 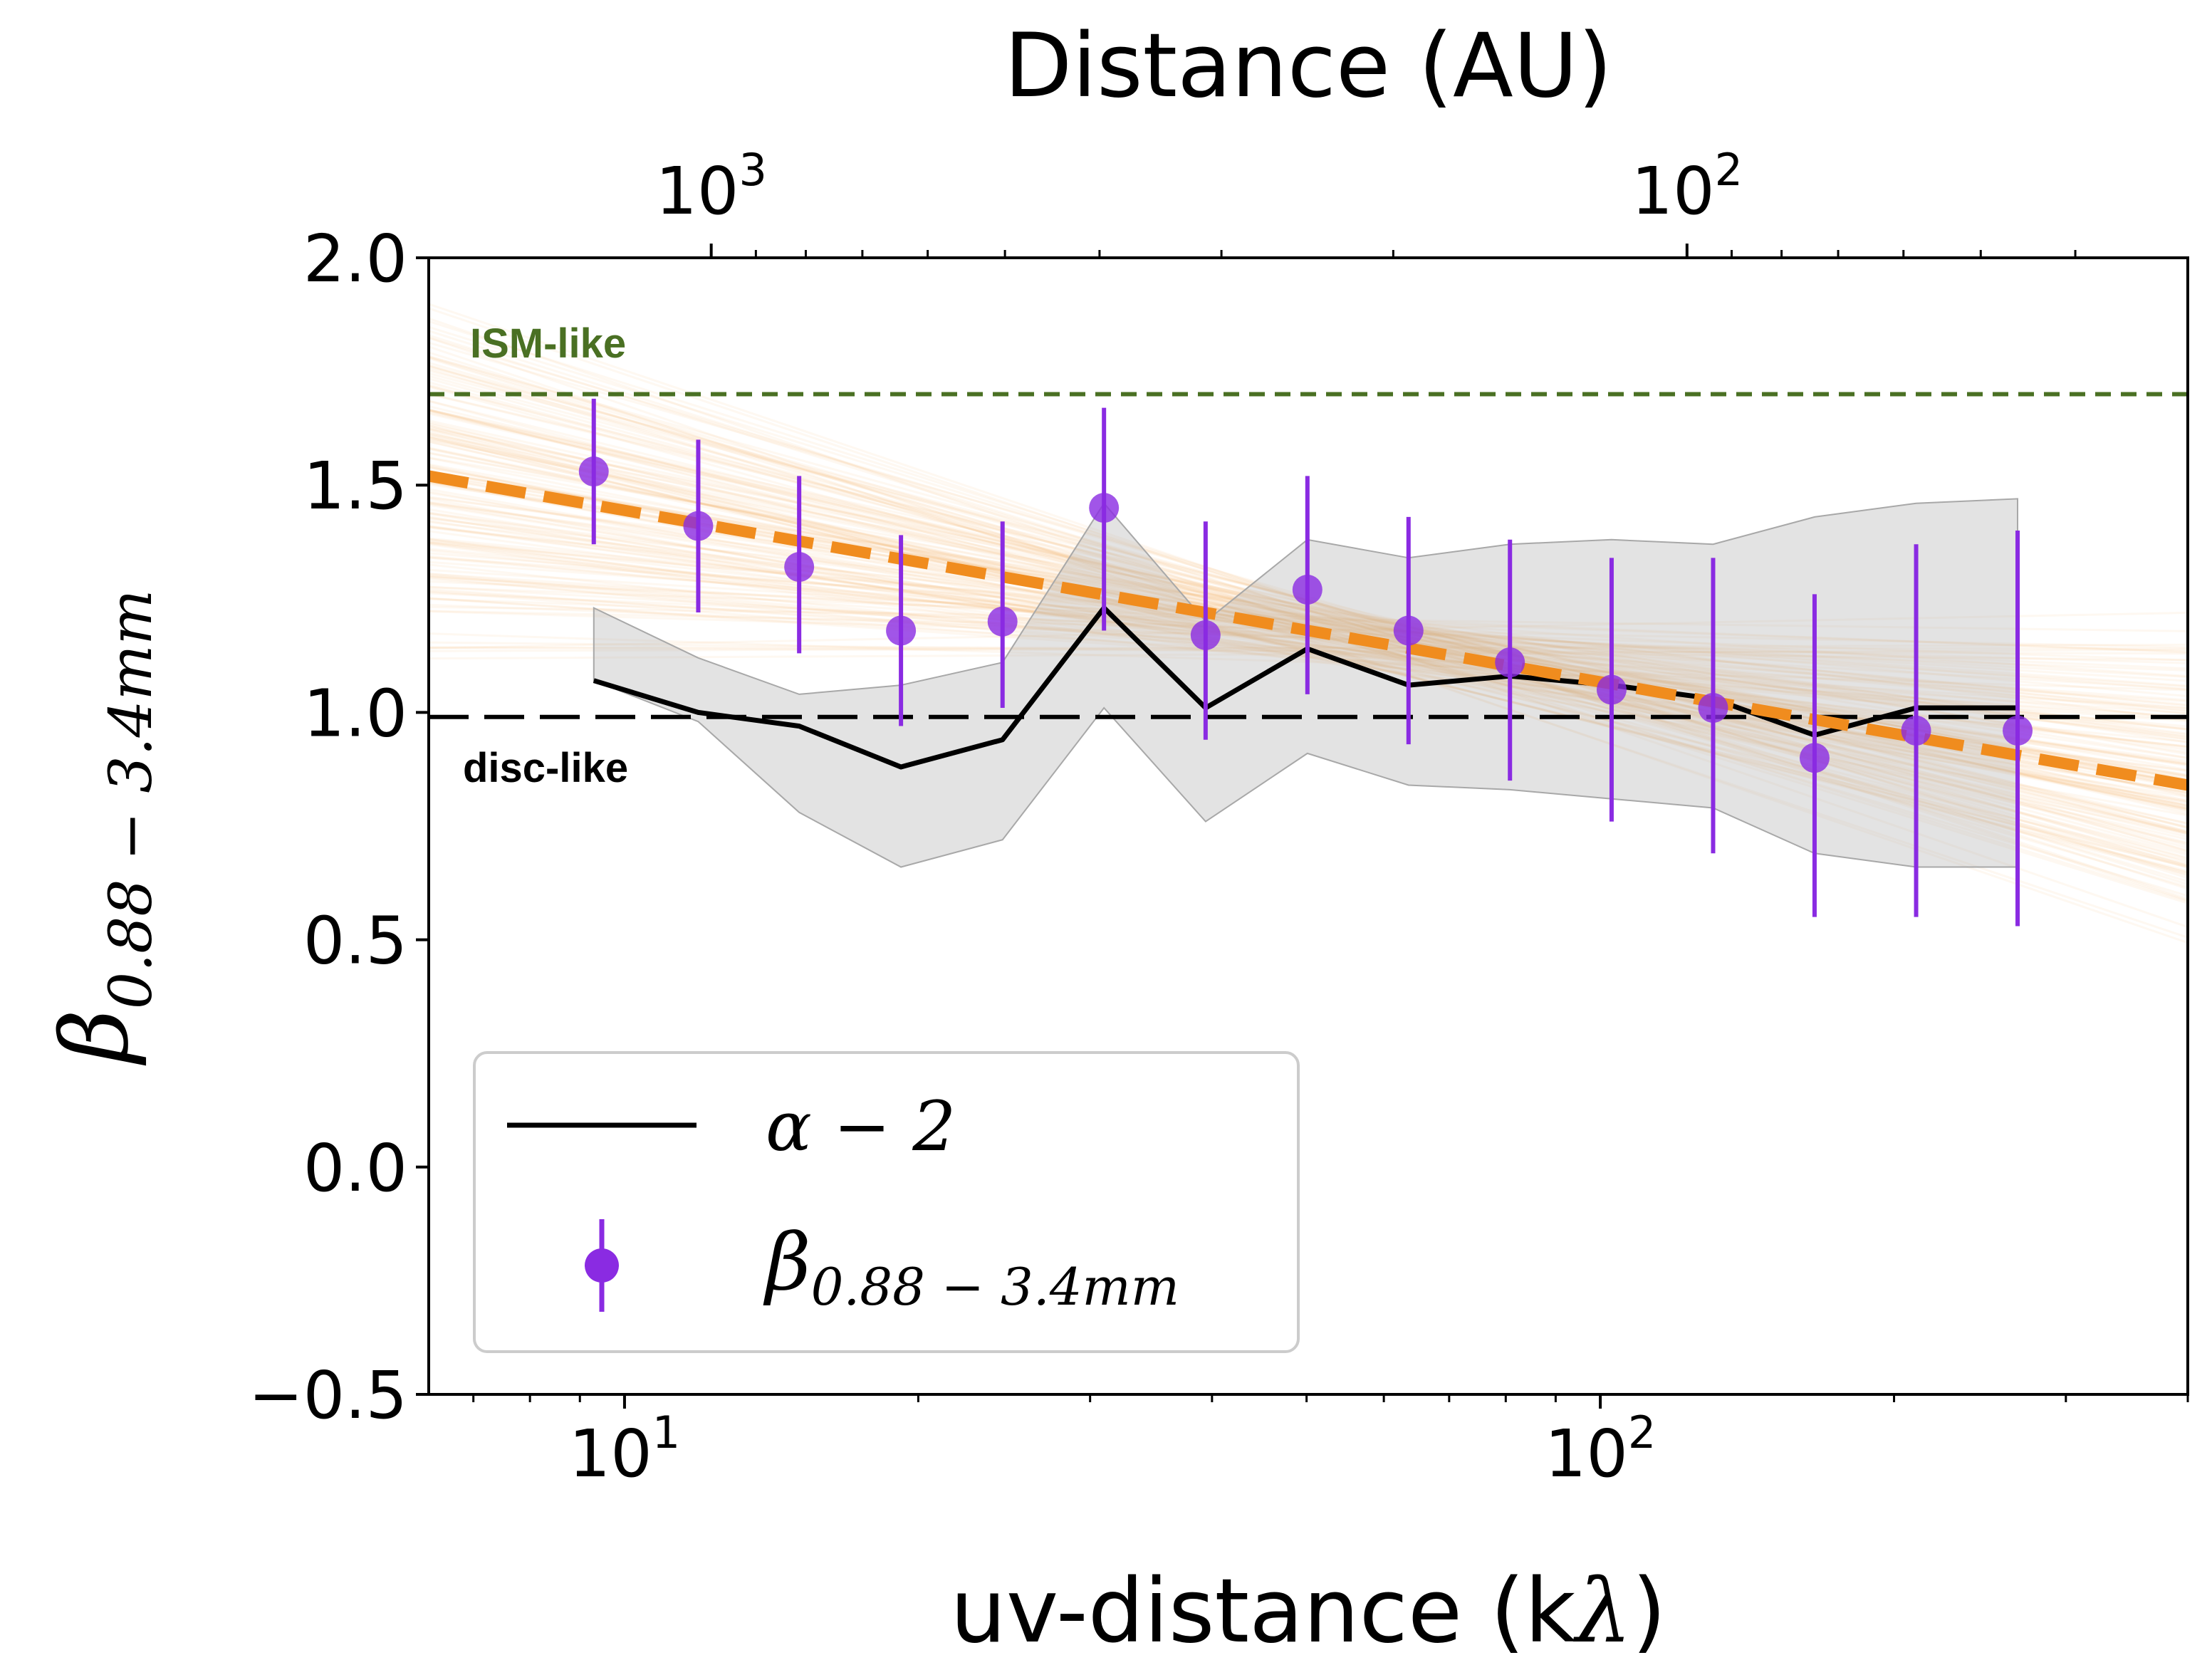 I want to click on top-tick-label: 10³, so click(x=711, y=186).